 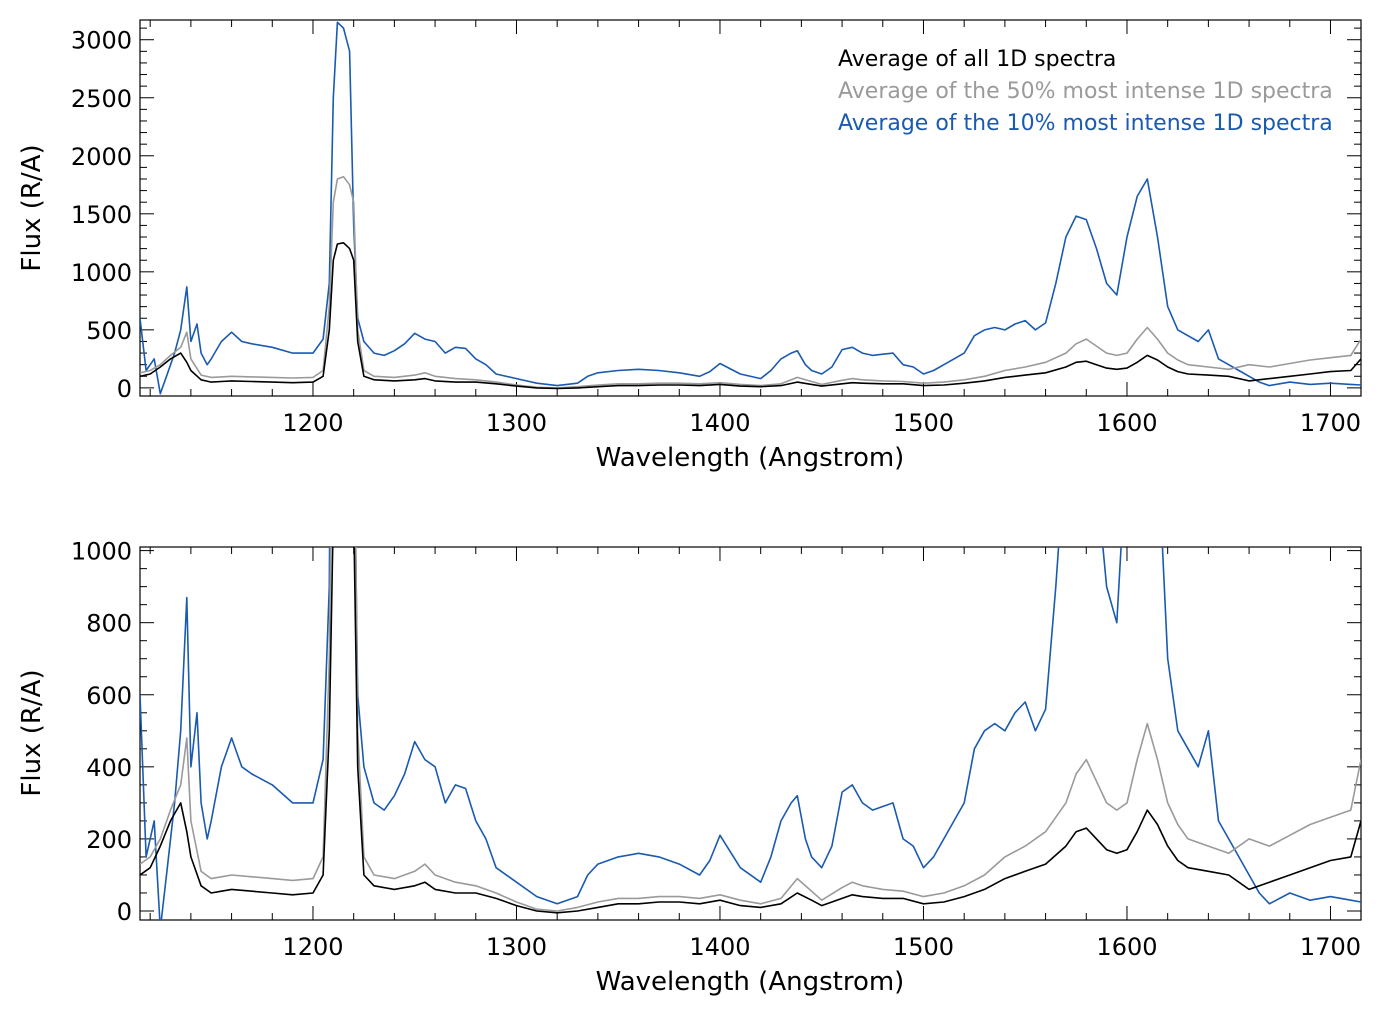 I want to click on y-tick-label: 500, so click(x=109, y=331).